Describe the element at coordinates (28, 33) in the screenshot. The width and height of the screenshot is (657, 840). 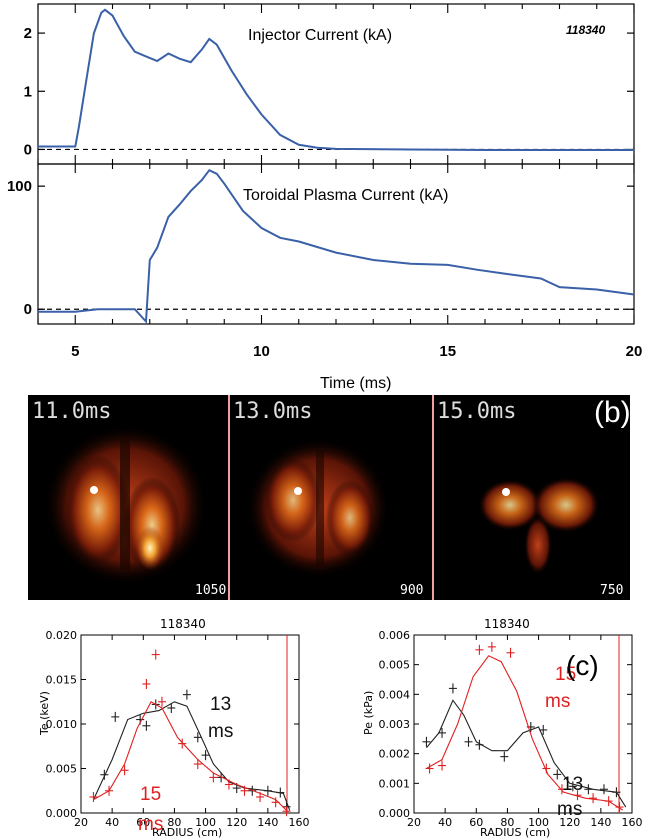
I see `y-tick-label: 2` at that location.